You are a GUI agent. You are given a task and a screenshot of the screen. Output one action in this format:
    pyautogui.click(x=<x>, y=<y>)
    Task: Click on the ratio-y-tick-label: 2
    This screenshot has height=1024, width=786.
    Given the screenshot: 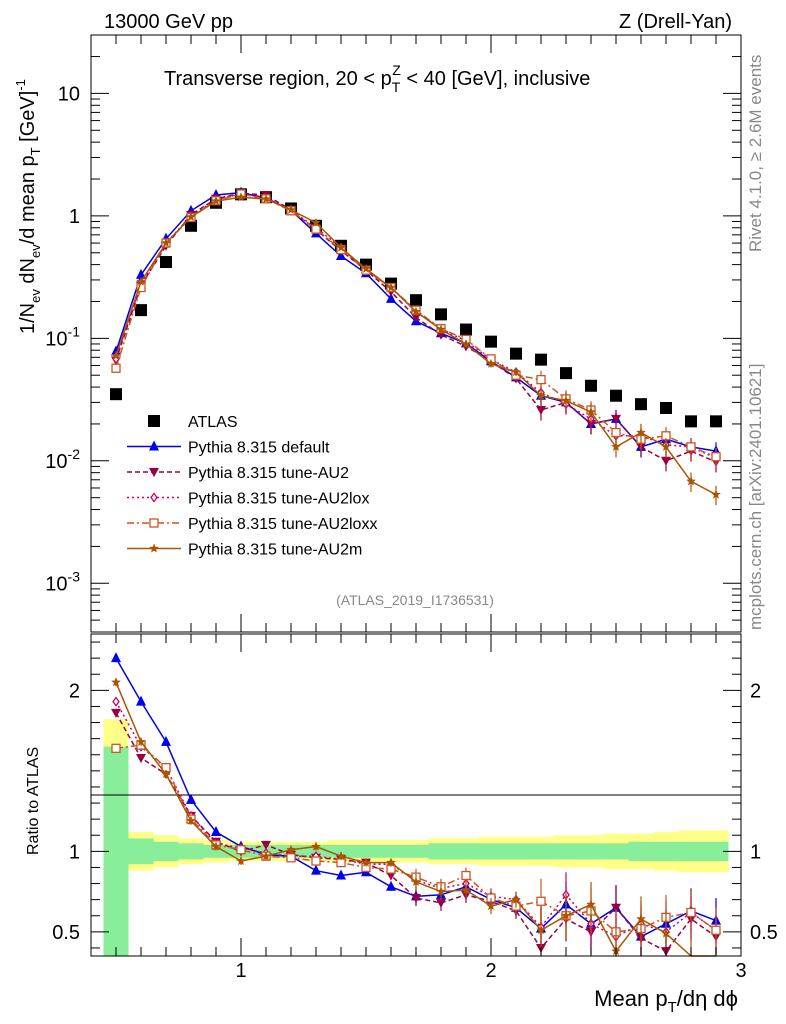 What is the action you would take?
    pyautogui.click(x=74, y=691)
    